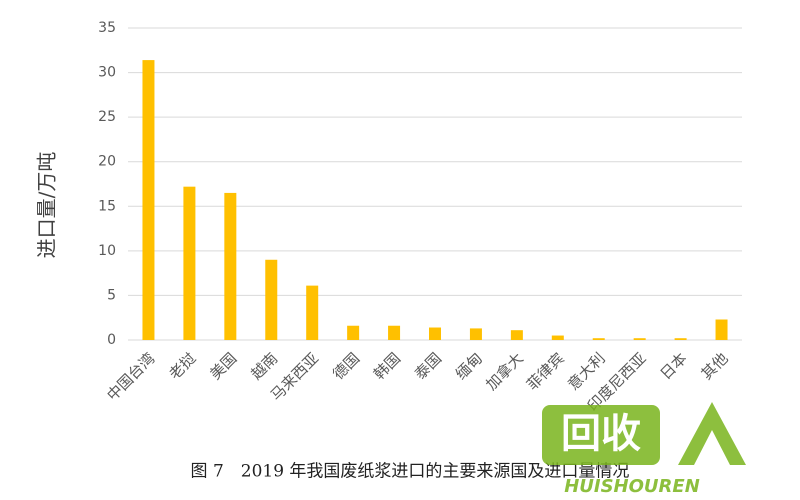  What do you see at coordinates (410, 472) in the screenshot?
I see `chart-title: 图 7 2019 年我国废纸浆进口的主要来源国及进口量情况` at bounding box center [410, 472].